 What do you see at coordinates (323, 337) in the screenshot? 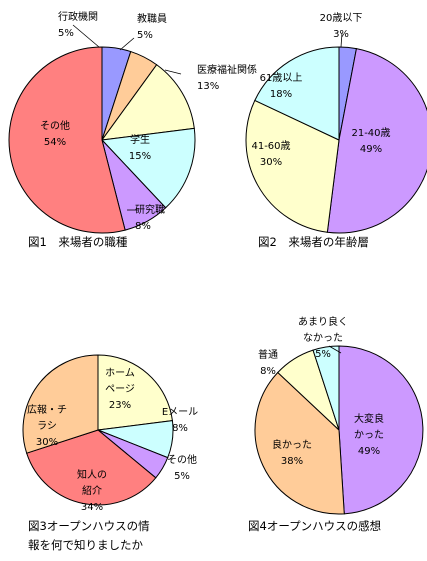
I see `slice-label: あまり良くなかった 5%` at bounding box center [323, 337].